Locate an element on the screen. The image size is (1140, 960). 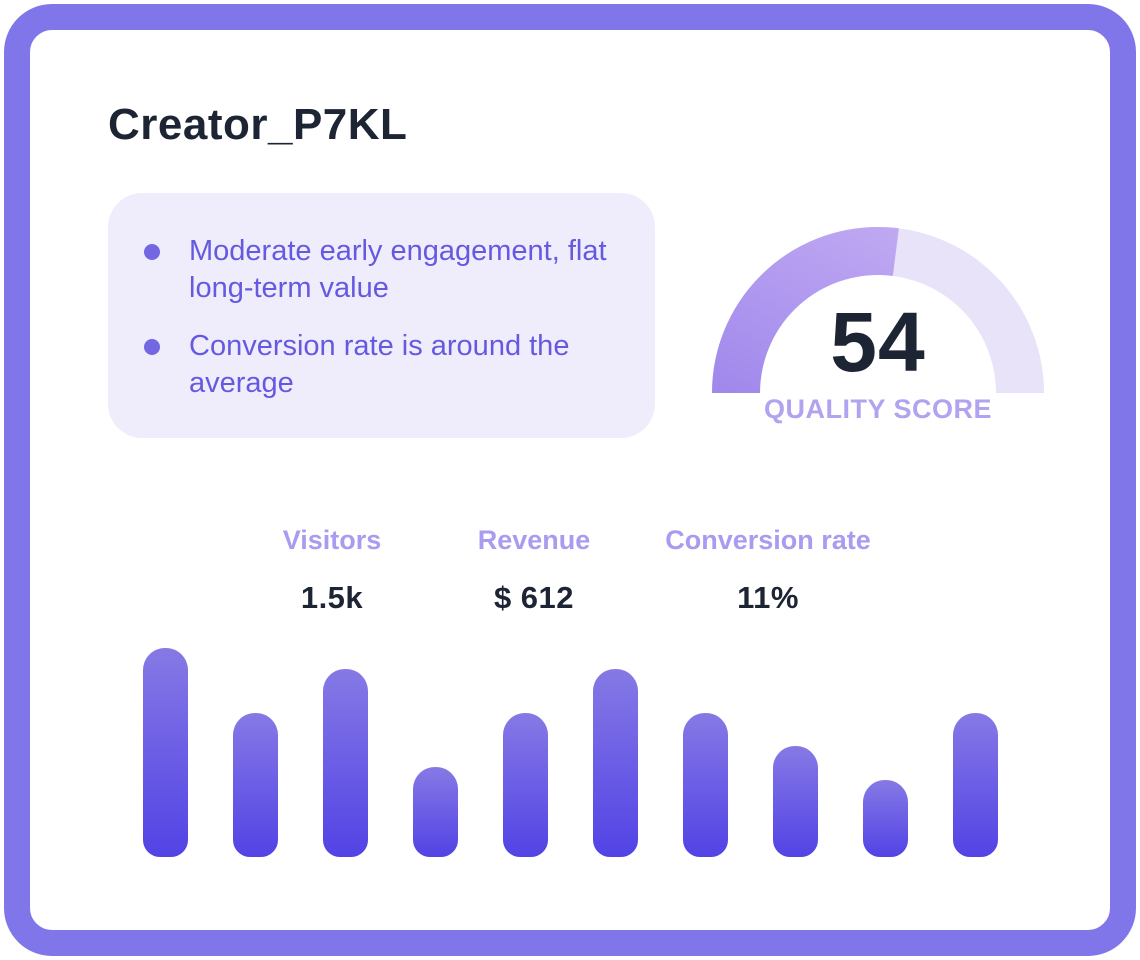
insight-item: Conversion rate is around the average is located at coordinates (379, 365).